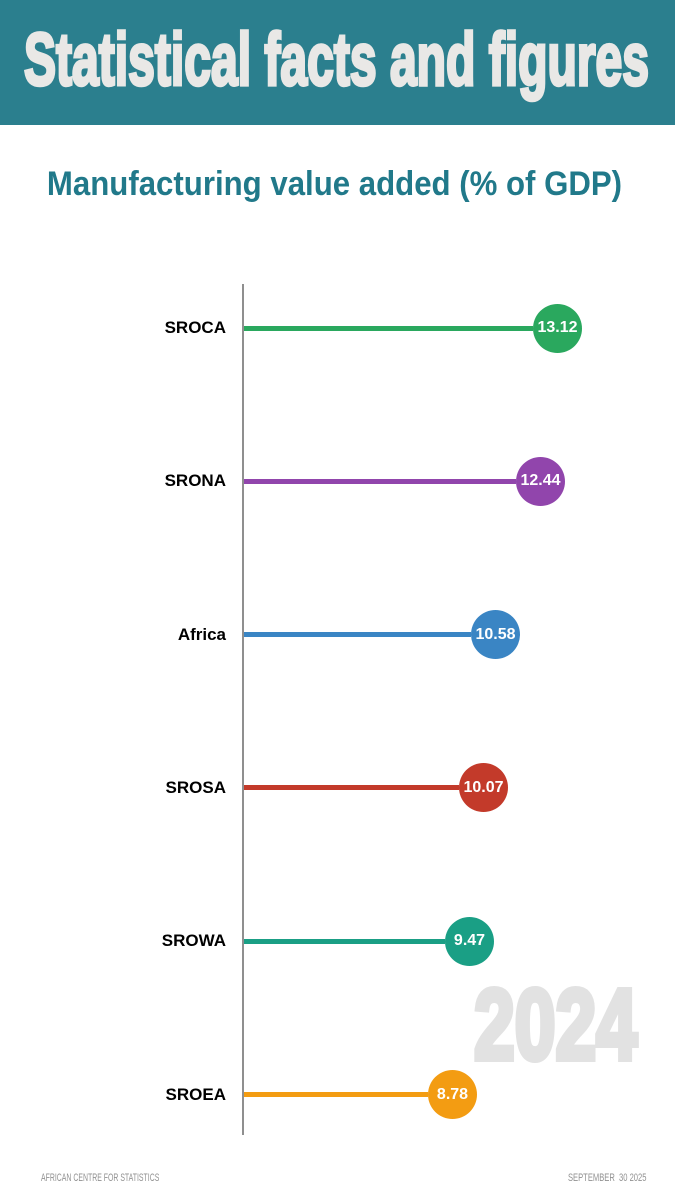 The height and width of the screenshot is (1200, 675). What do you see at coordinates (336, 59) in the screenshot?
I see `svg-text: Statistical facts and figures` at bounding box center [336, 59].